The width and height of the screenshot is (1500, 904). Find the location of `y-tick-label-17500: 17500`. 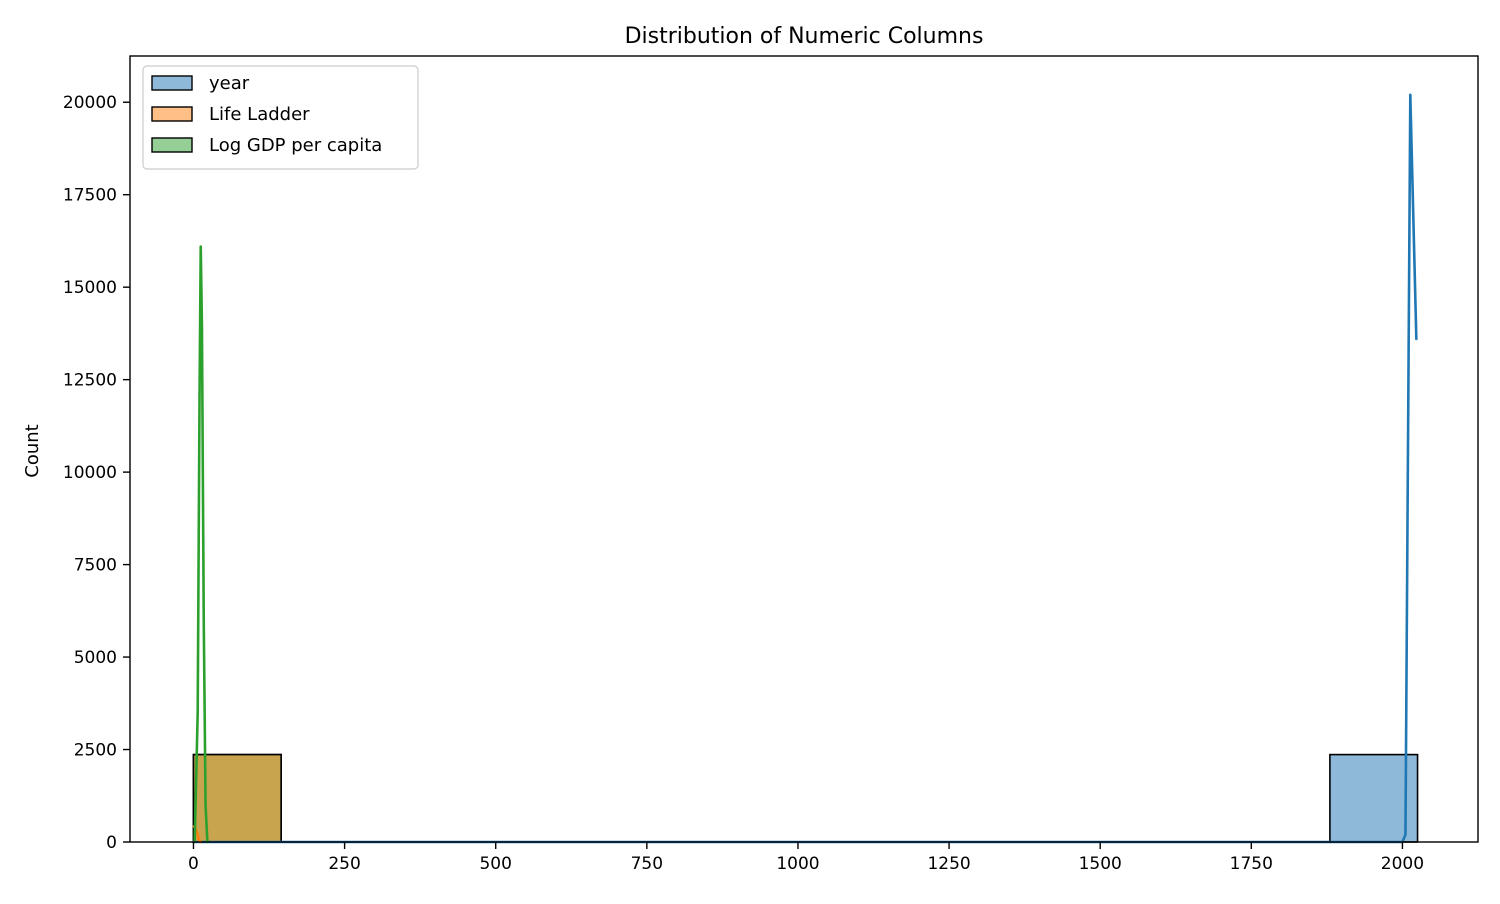

y-tick-label-17500: 17500 is located at coordinates (90, 196).